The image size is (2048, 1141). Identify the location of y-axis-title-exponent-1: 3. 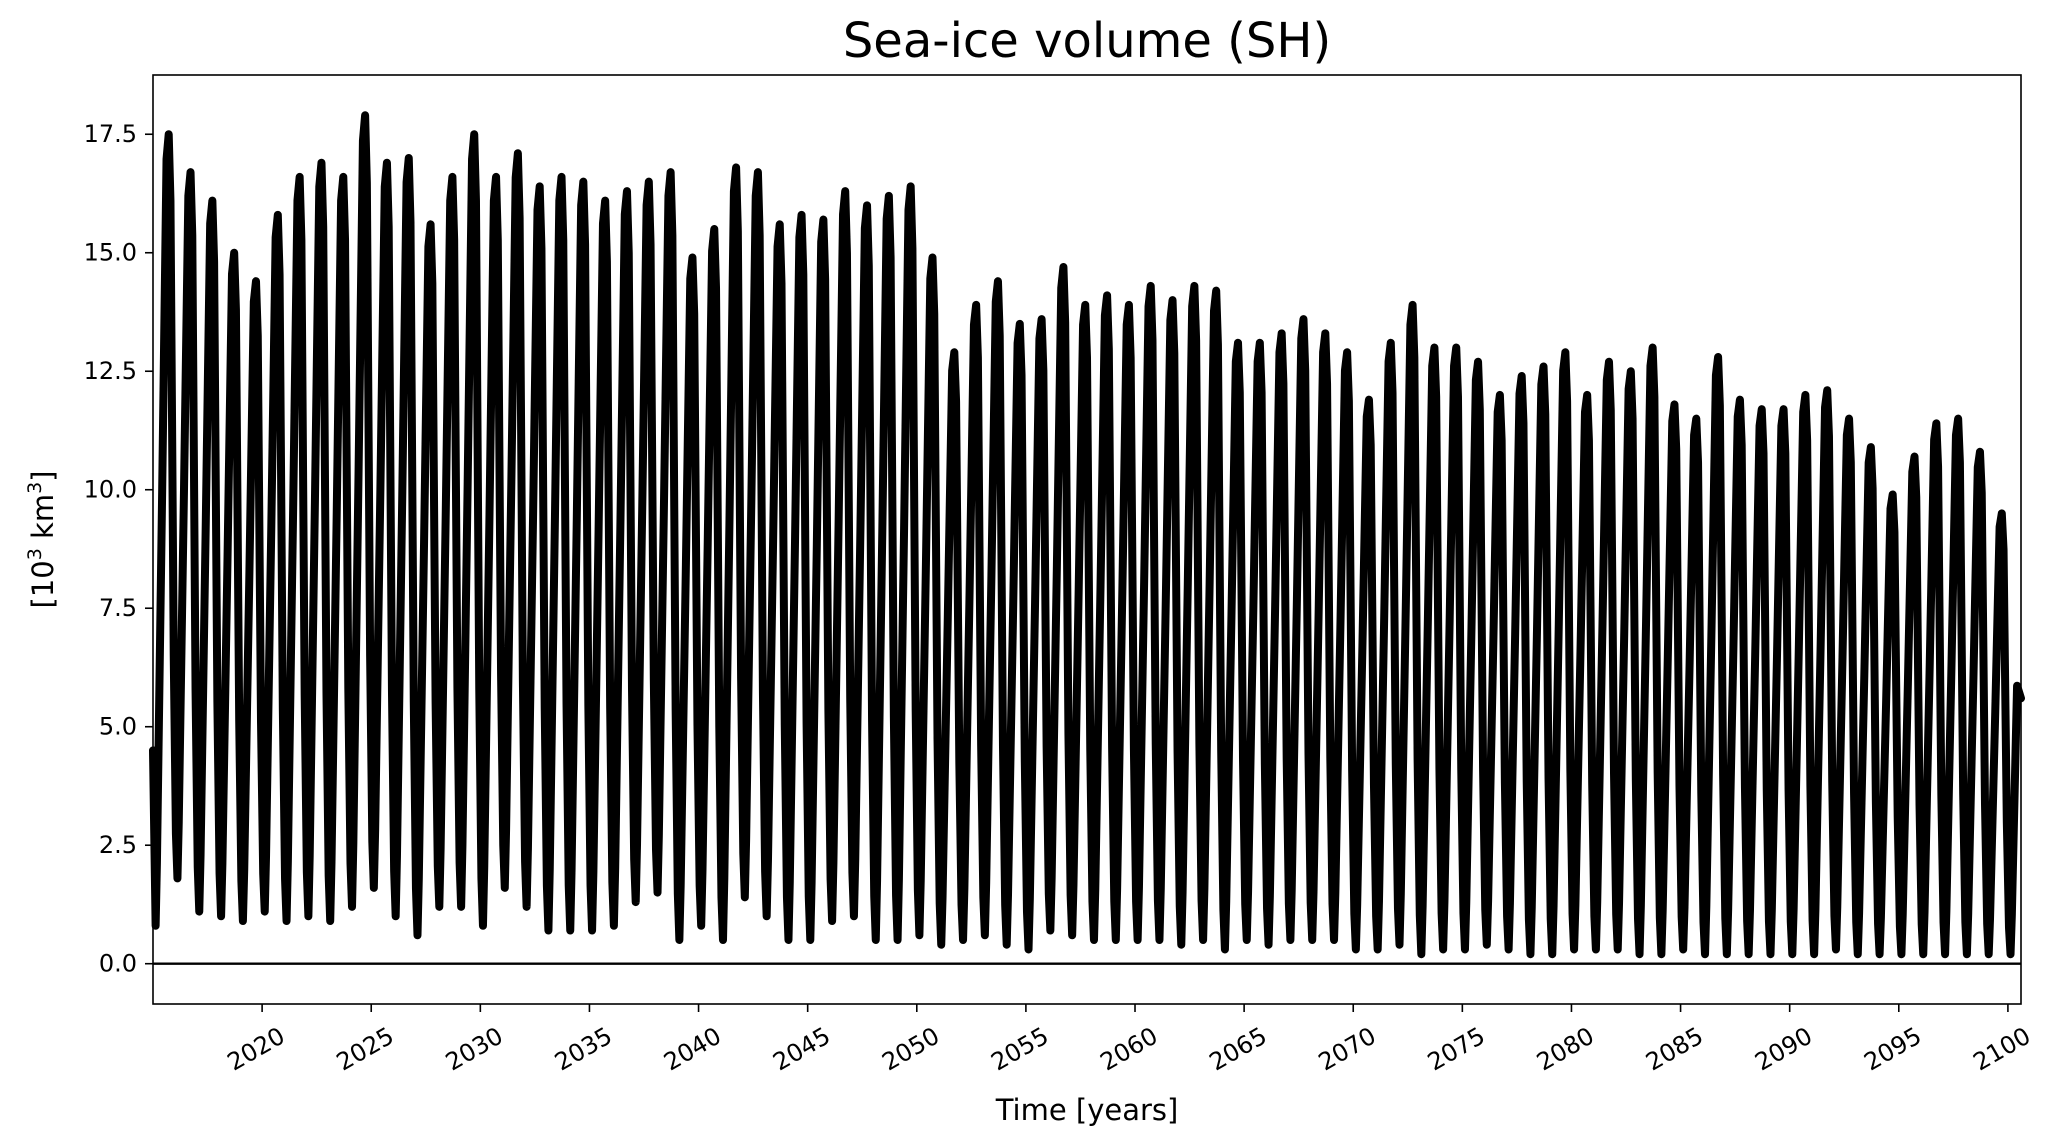
(35, 554).